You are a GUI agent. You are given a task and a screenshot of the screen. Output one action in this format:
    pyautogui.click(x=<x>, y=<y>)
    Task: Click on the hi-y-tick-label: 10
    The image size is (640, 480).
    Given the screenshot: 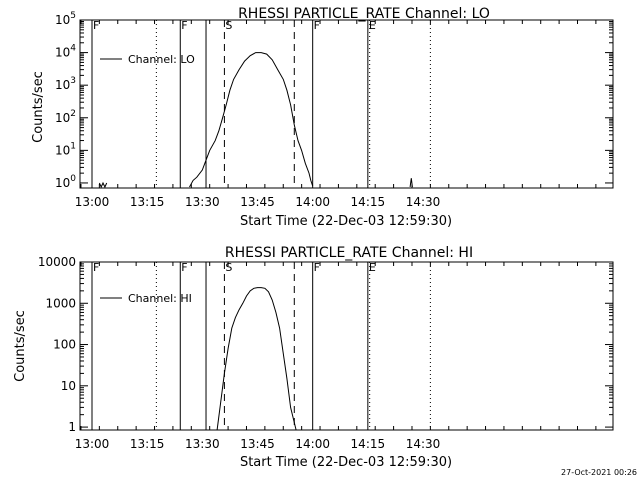 What is the action you would take?
    pyautogui.click(x=68, y=386)
    